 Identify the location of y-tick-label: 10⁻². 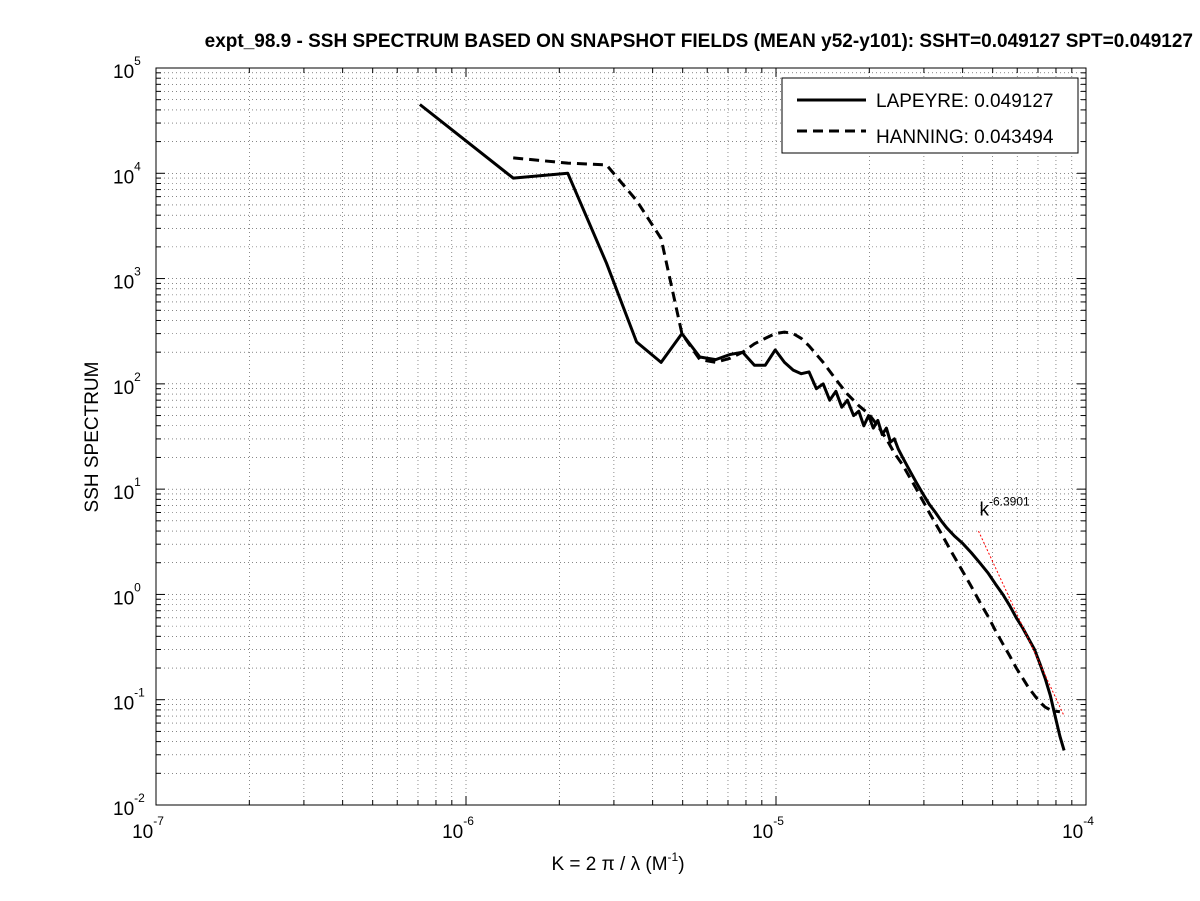
(129, 805).